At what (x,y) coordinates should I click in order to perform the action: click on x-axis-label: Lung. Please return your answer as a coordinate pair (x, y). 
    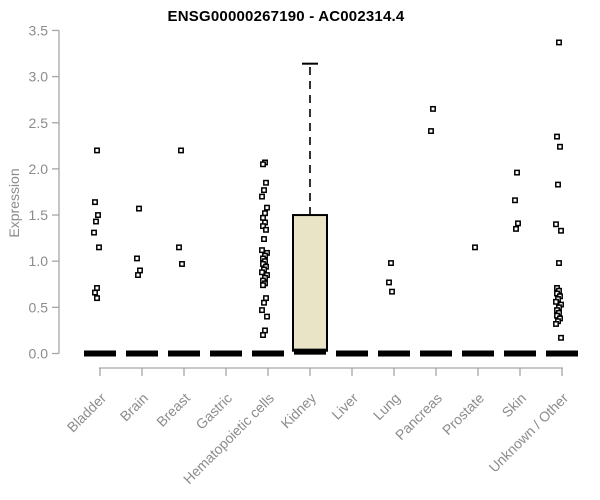
    Looking at the image, I should click on (386, 406).